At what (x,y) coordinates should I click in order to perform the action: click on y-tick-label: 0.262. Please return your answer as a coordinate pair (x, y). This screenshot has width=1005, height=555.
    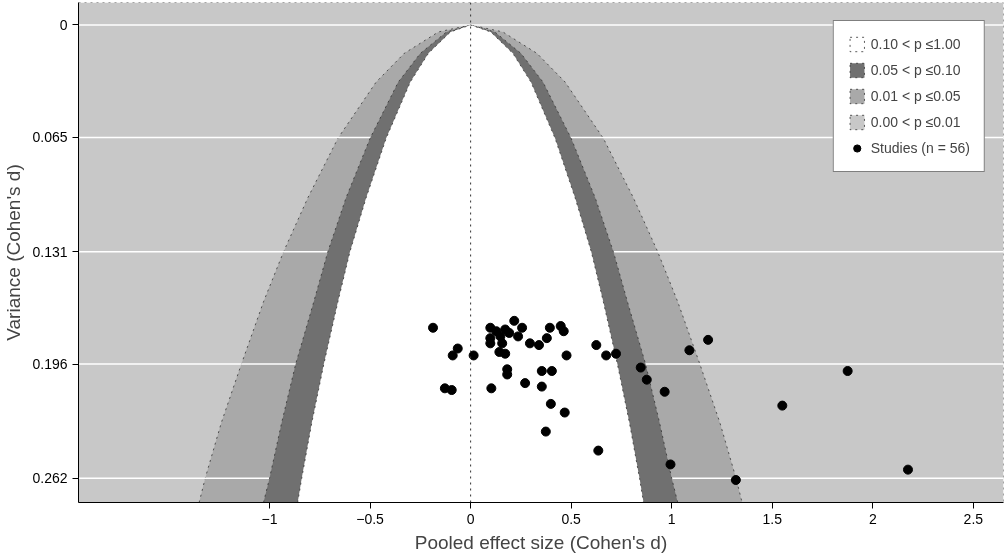
    Looking at the image, I should click on (50, 478).